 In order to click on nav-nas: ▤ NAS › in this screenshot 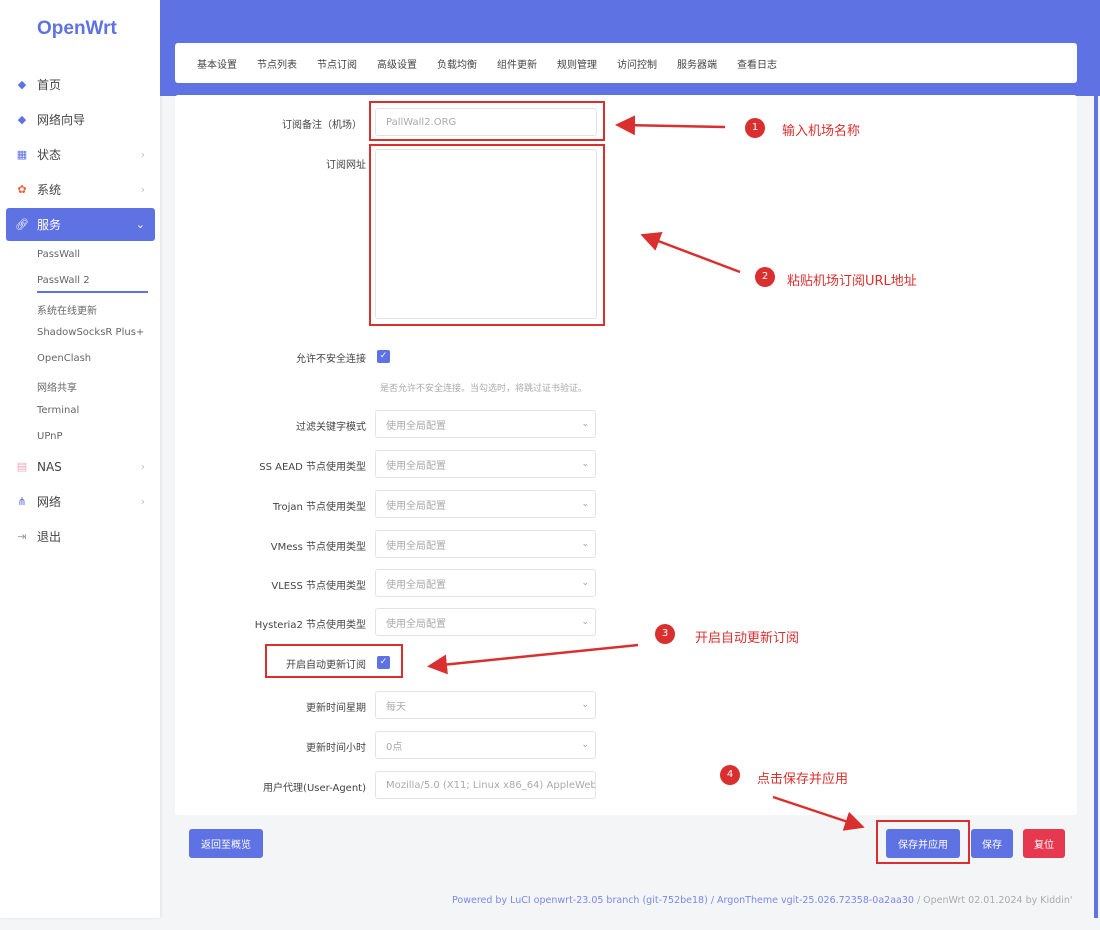, I will do `click(80, 466)`.